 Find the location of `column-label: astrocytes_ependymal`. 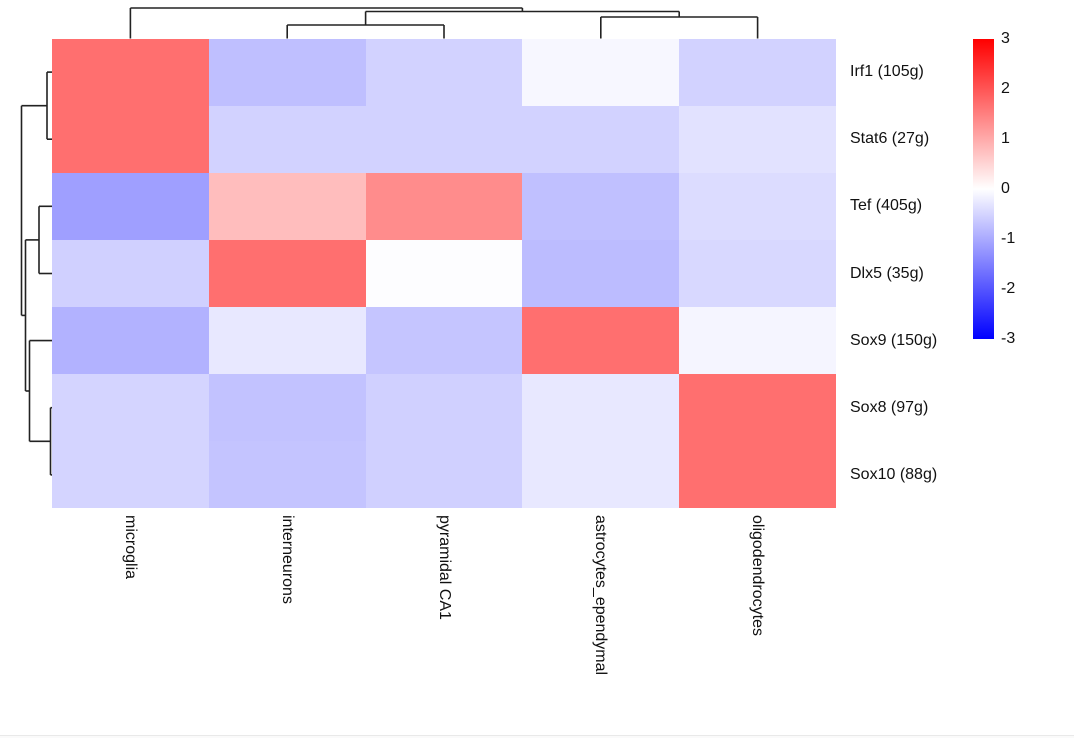

column-label: astrocytes_ependymal is located at coordinates (601, 595).